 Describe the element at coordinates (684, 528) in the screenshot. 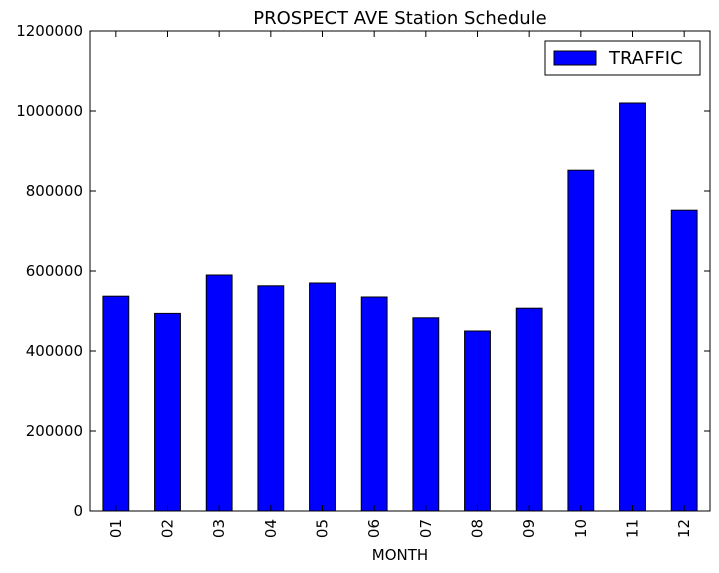

I see `x-tick-label: 12` at that location.